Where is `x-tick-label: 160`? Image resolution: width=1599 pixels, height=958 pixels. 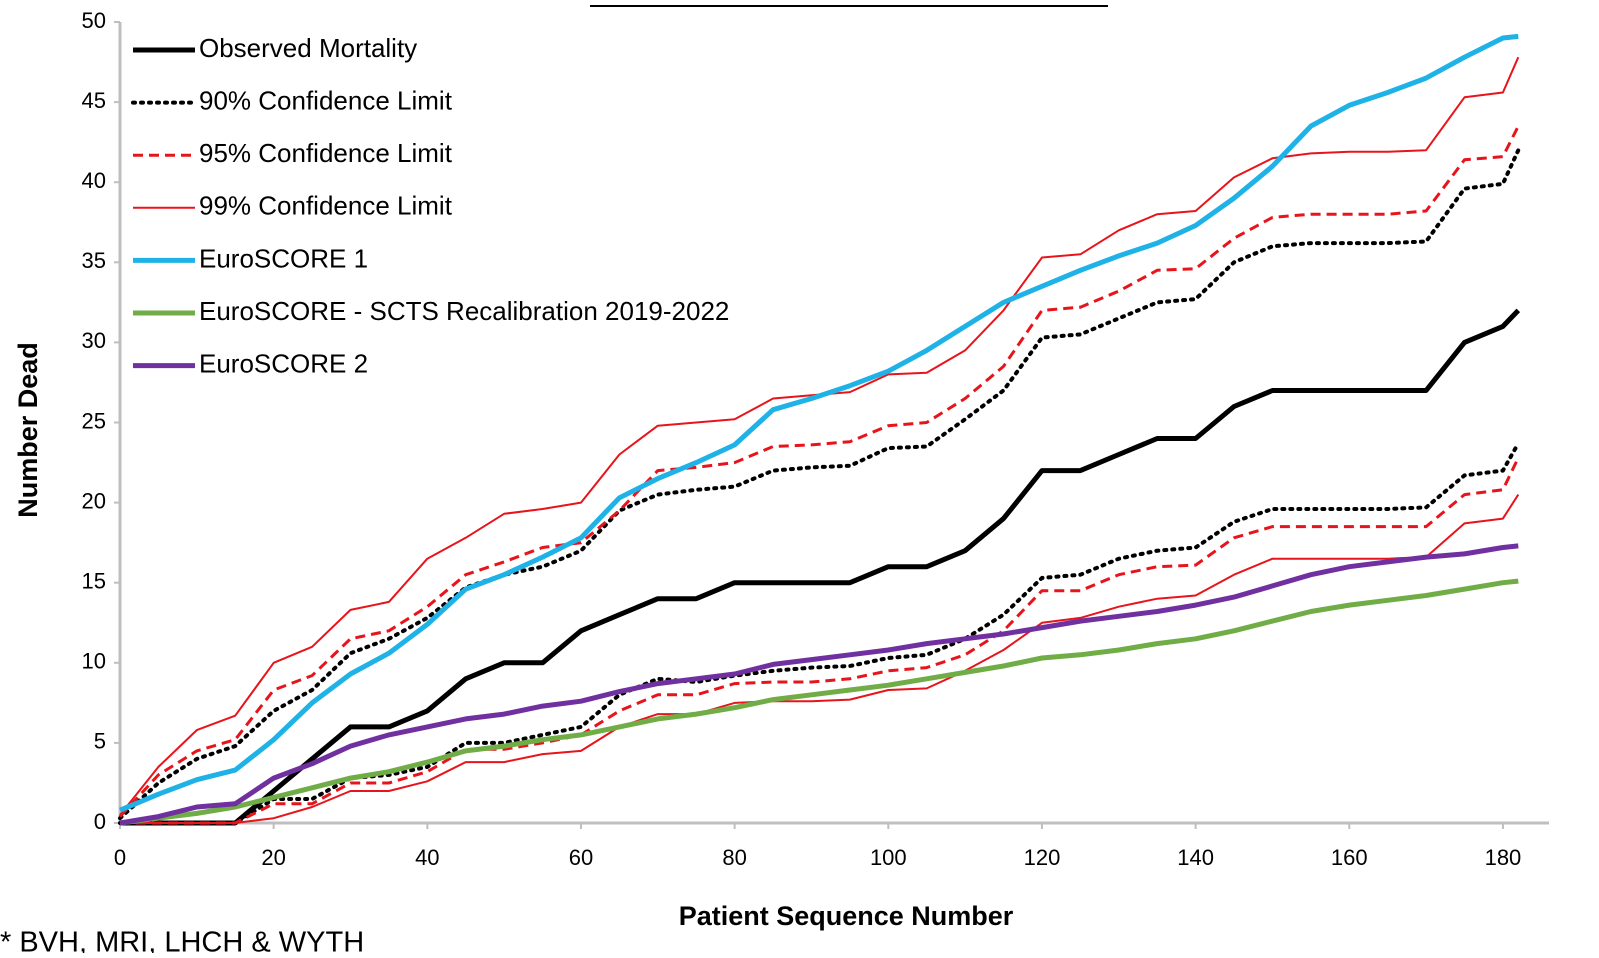
x-tick-label: 160 is located at coordinates (1349, 857).